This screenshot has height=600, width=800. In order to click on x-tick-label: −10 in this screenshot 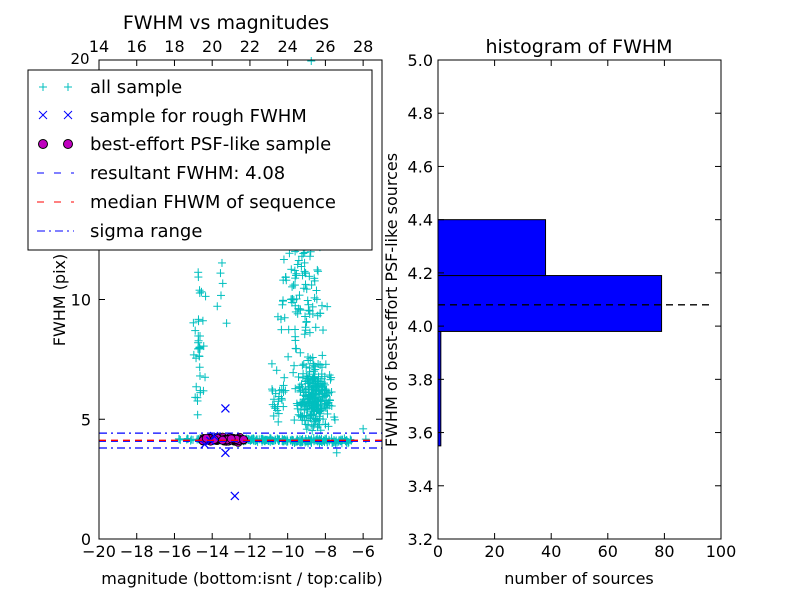, I will do `click(288, 551)`.